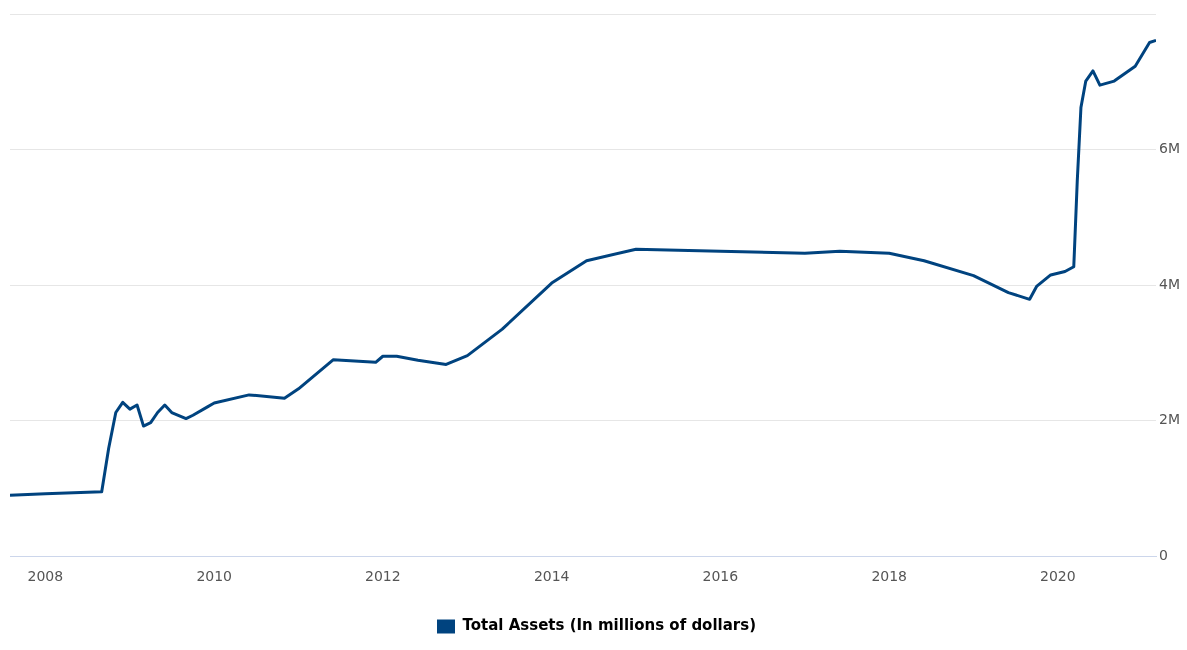  What do you see at coordinates (1163, 554) in the screenshot?
I see `y-tick-label: 0` at bounding box center [1163, 554].